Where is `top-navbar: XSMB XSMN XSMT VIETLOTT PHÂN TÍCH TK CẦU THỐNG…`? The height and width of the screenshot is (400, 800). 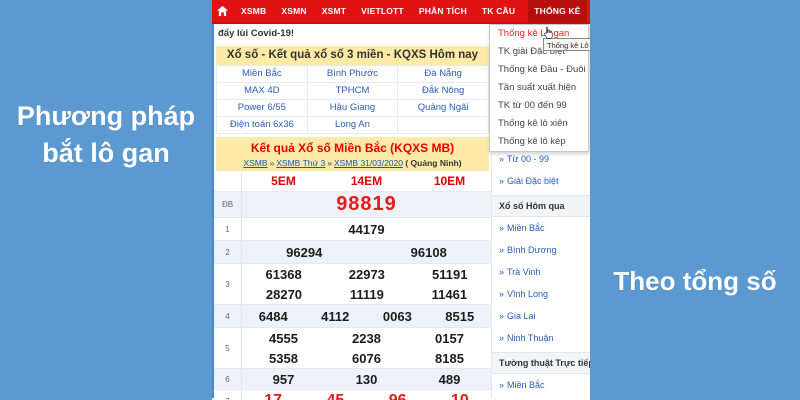 top-navbar: XSMB XSMN XSMT VIETLOTT PHÂN TÍCH TK CẦU THỐNG… is located at coordinates (401, 12).